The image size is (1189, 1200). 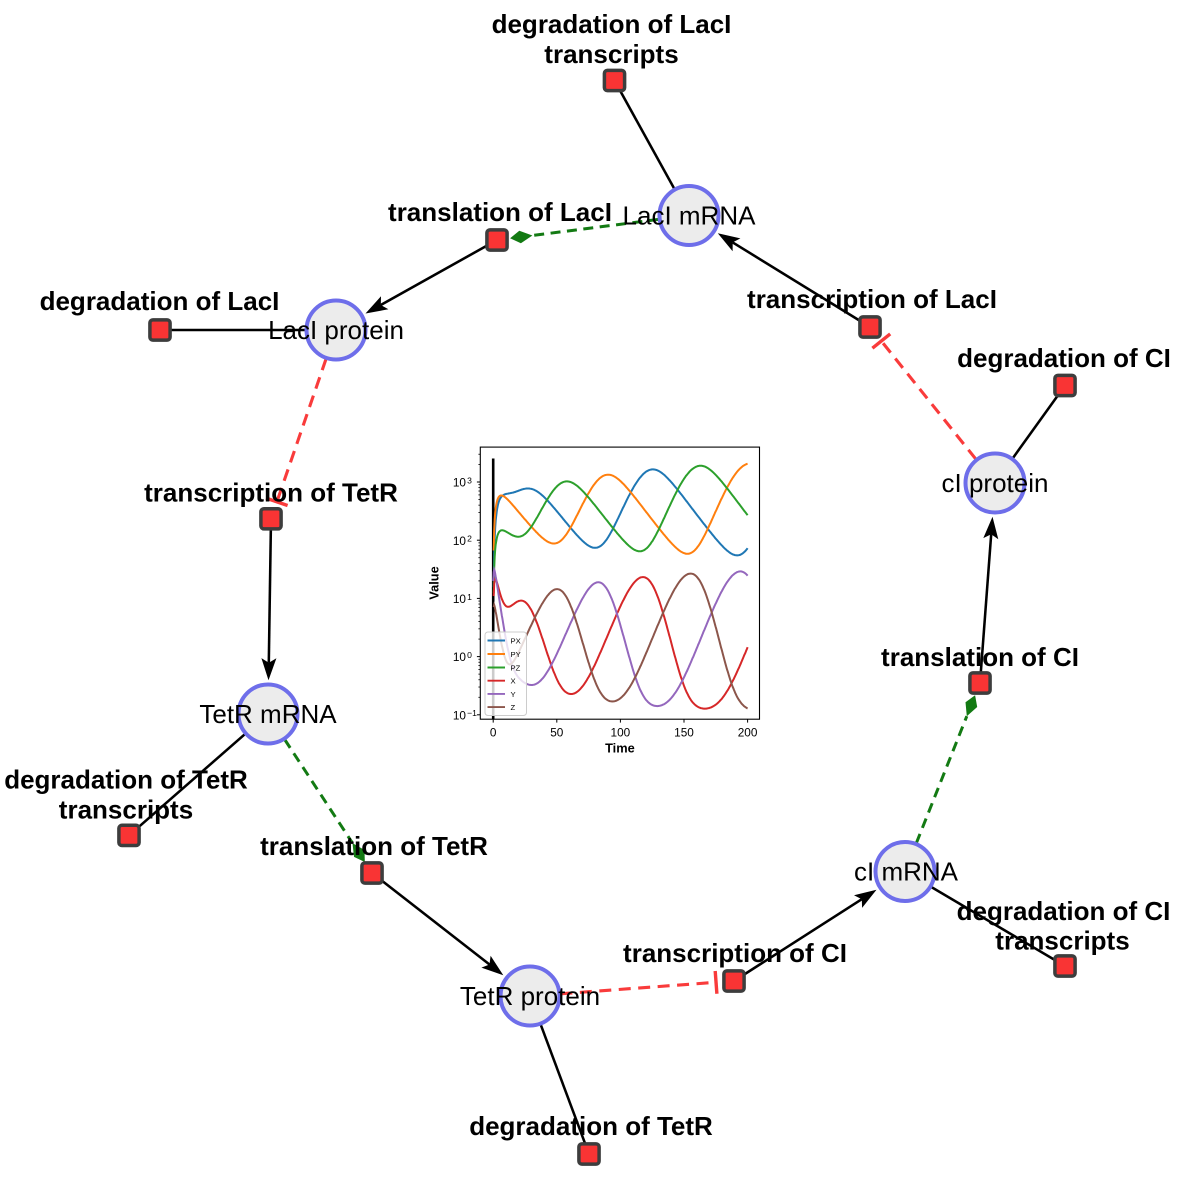 What do you see at coordinates (271, 493) in the screenshot?
I see `svg-text: transcription of TetR` at bounding box center [271, 493].